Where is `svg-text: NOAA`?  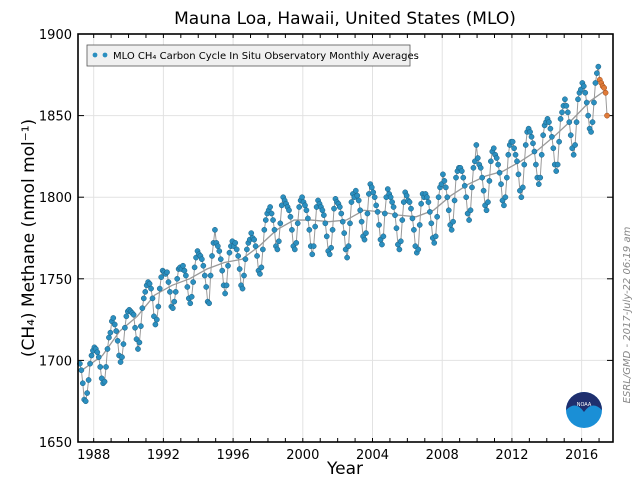 svg-text: NOAA is located at coordinates (584, 405).